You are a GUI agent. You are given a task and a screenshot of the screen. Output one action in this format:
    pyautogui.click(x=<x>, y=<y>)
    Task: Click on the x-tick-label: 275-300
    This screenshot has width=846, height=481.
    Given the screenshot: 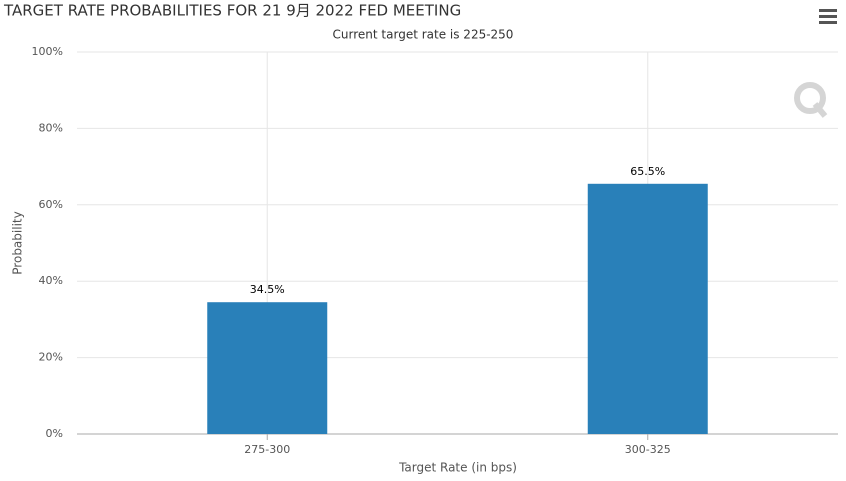 What is the action you would take?
    pyautogui.click(x=267, y=449)
    